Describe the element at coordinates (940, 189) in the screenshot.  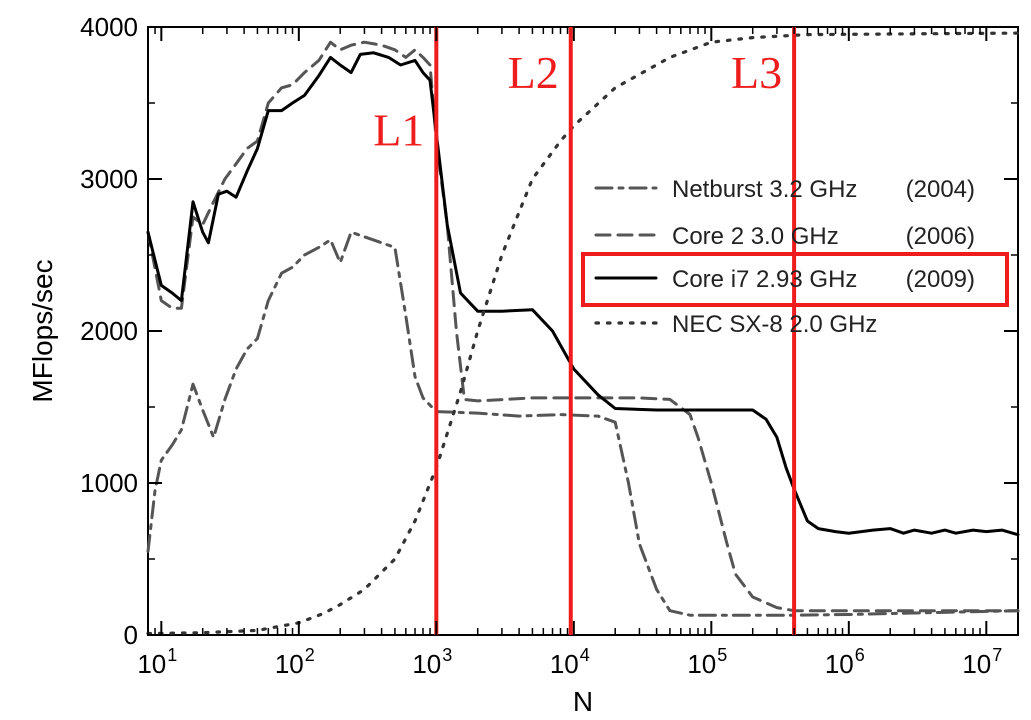
I see `legend-series-year: (2004)` at that location.